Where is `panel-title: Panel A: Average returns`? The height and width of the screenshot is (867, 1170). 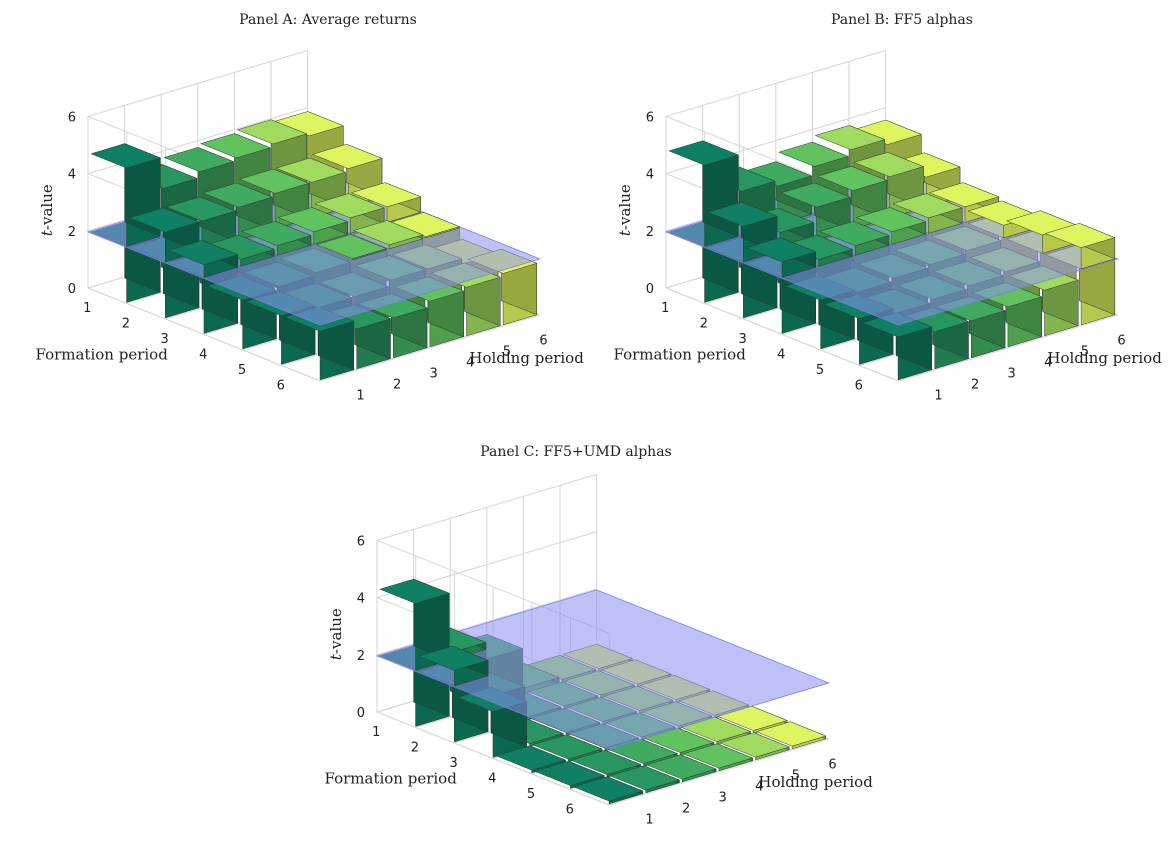 panel-title: Panel A: Average returns is located at coordinates (328, 20).